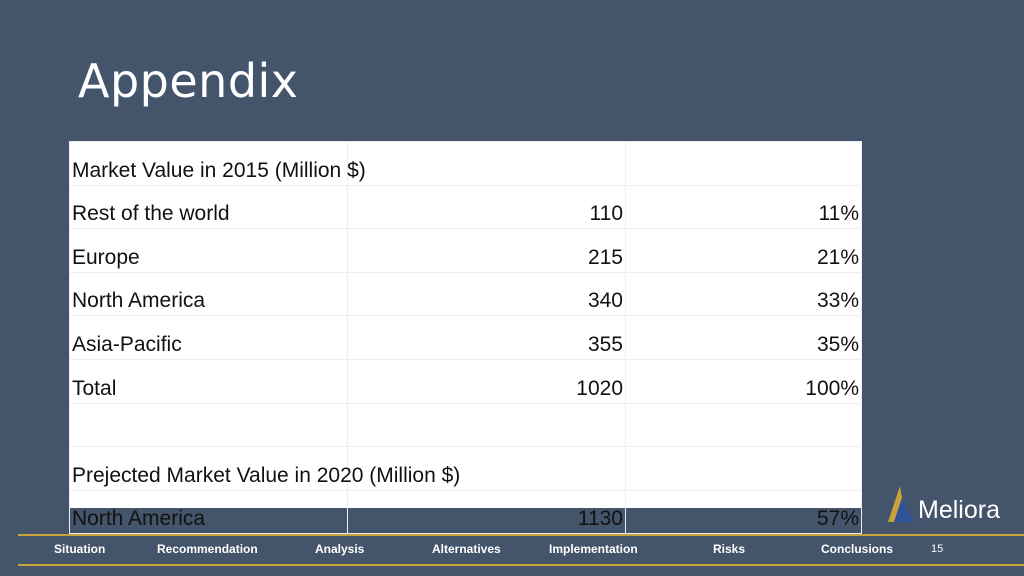 The image size is (1024, 576). What do you see at coordinates (743, 294) in the screenshot?
I see `row-percent: 33%` at bounding box center [743, 294].